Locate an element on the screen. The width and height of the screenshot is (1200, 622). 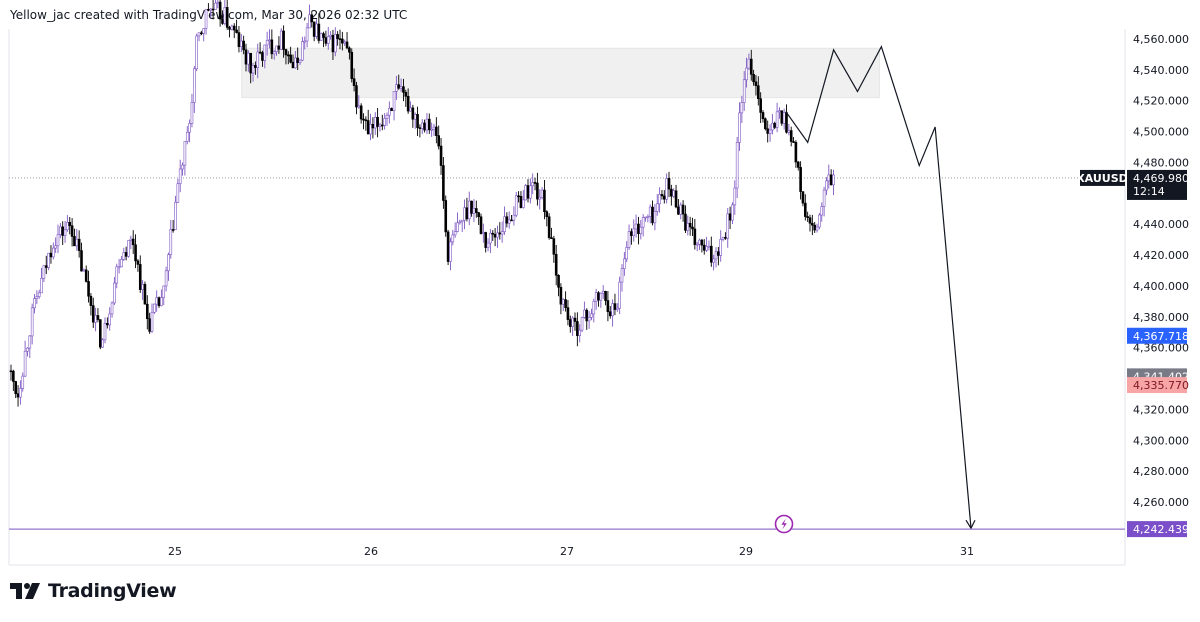
price-tick-label: 4,280.000 is located at coordinates (1161, 471).